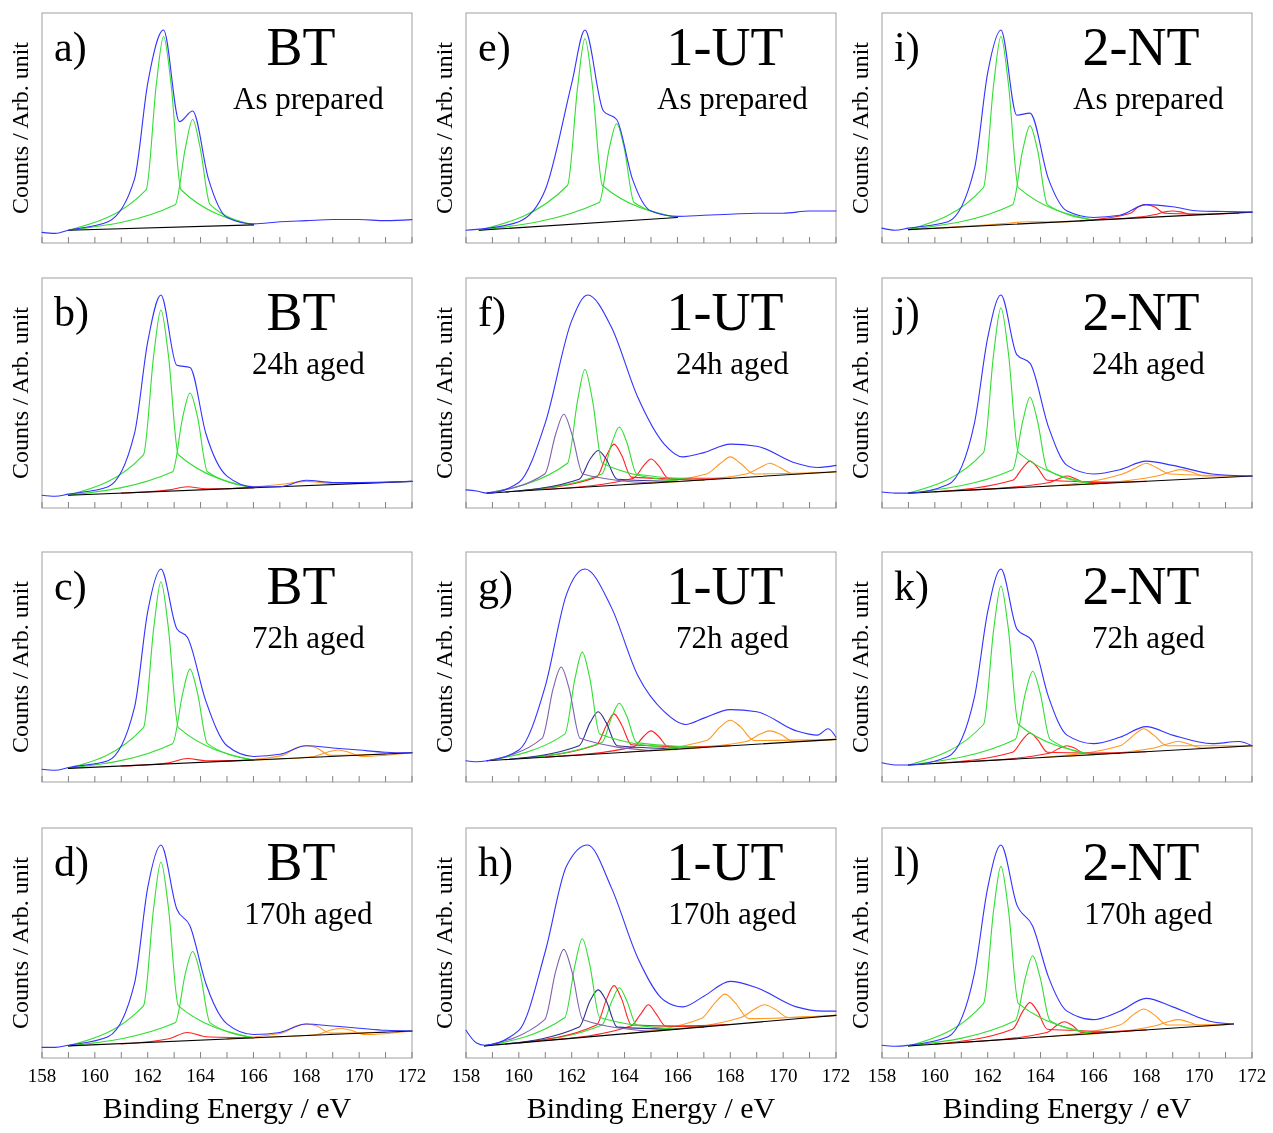  I want to click on annotation: k), so click(911, 586).